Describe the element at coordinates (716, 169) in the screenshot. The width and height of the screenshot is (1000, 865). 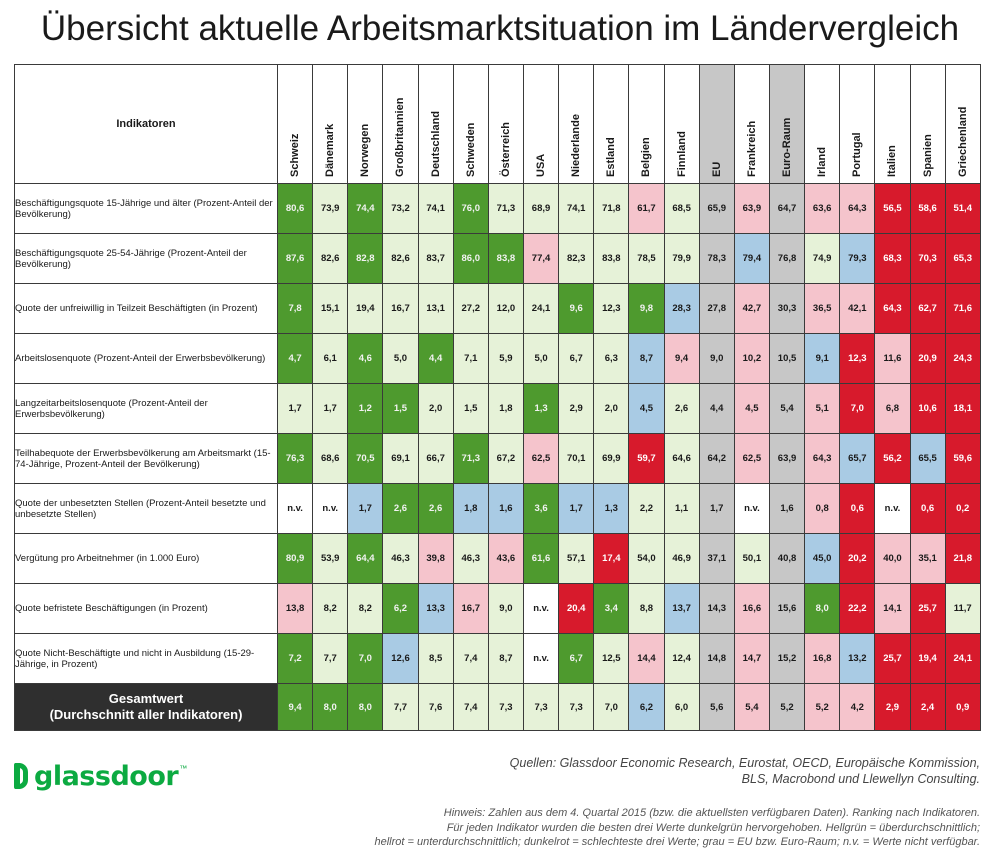
I see `country-label: EU` at that location.